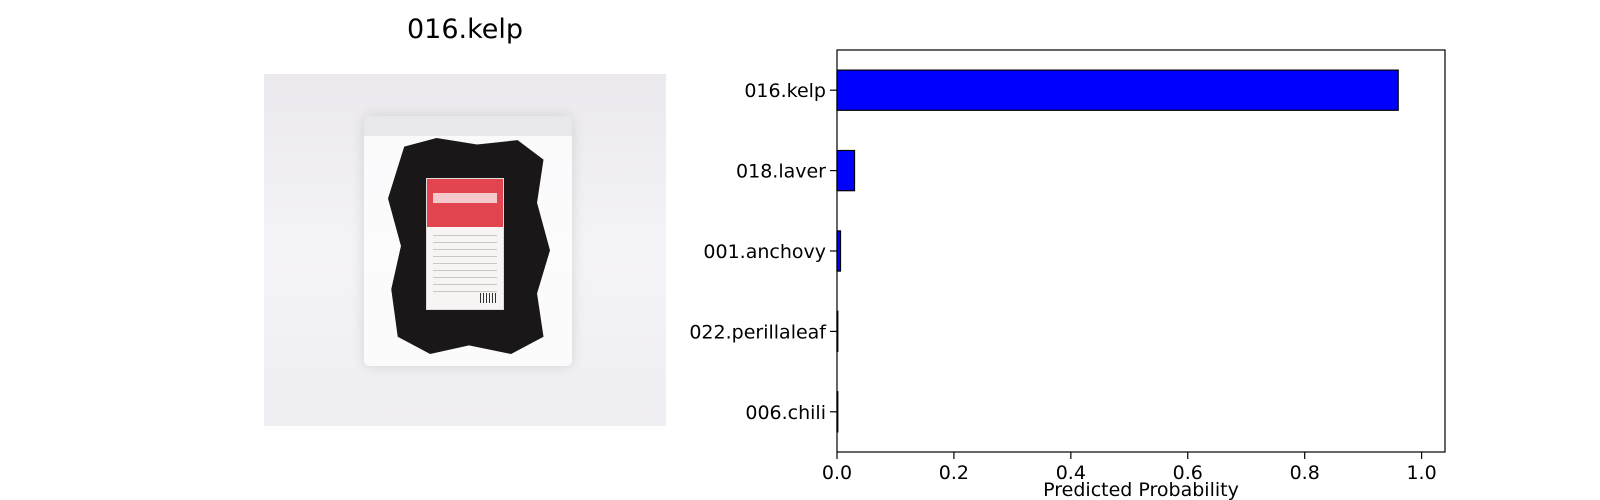 This screenshot has height=500, width=1600. What do you see at coordinates (1305, 473) in the screenshot?
I see `x-tick-label-4: 0.8` at bounding box center [1305, 473].